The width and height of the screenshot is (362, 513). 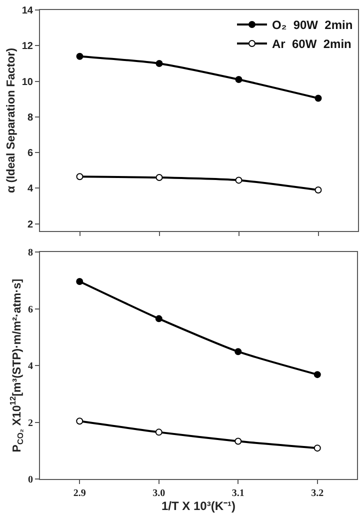 What do you see at coordinates (28, 11) in the screenshot?
I see `y-tick-label: 14` at bounding box center [28, 11].